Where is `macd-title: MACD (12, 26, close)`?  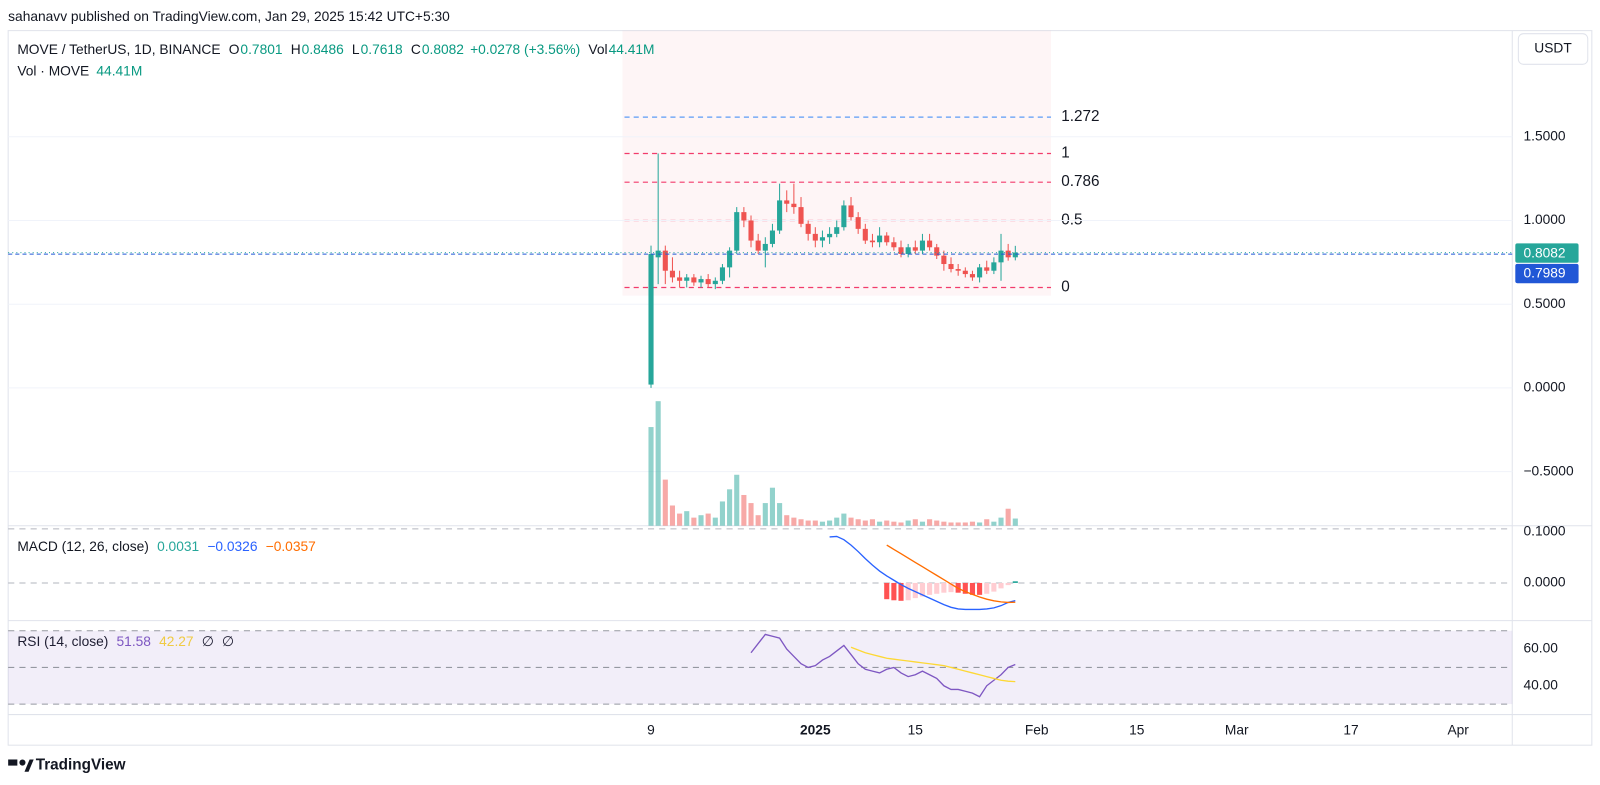 macd-title: MACD (12, 26, close) is located at coordinates (83, 546).